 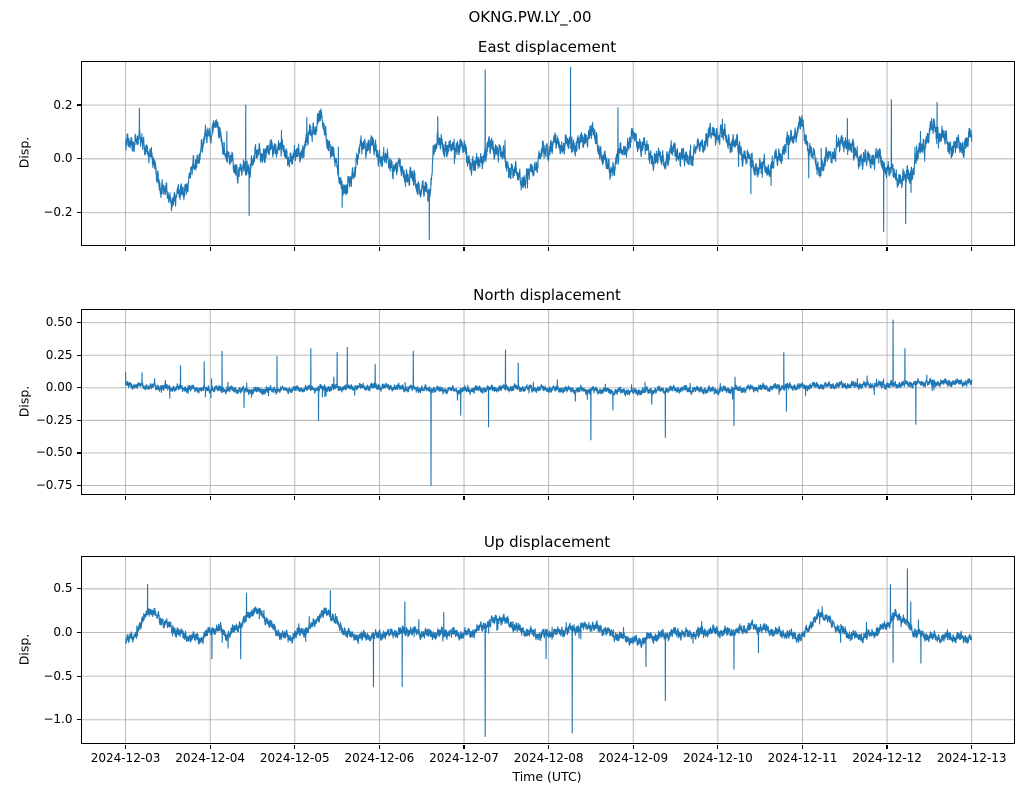 What do you see at coordinates (530, 17) in the screenshot?
I see `figure-suptitle: OKNG.PW.LY_.00` at bounding box center [530, 17].